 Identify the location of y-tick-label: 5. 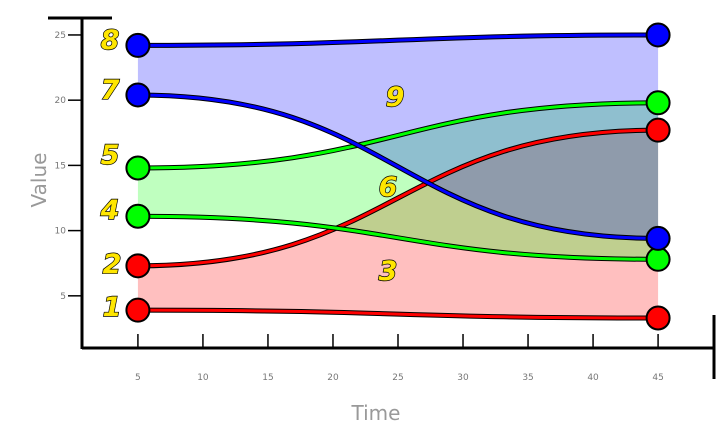
(63, 297).